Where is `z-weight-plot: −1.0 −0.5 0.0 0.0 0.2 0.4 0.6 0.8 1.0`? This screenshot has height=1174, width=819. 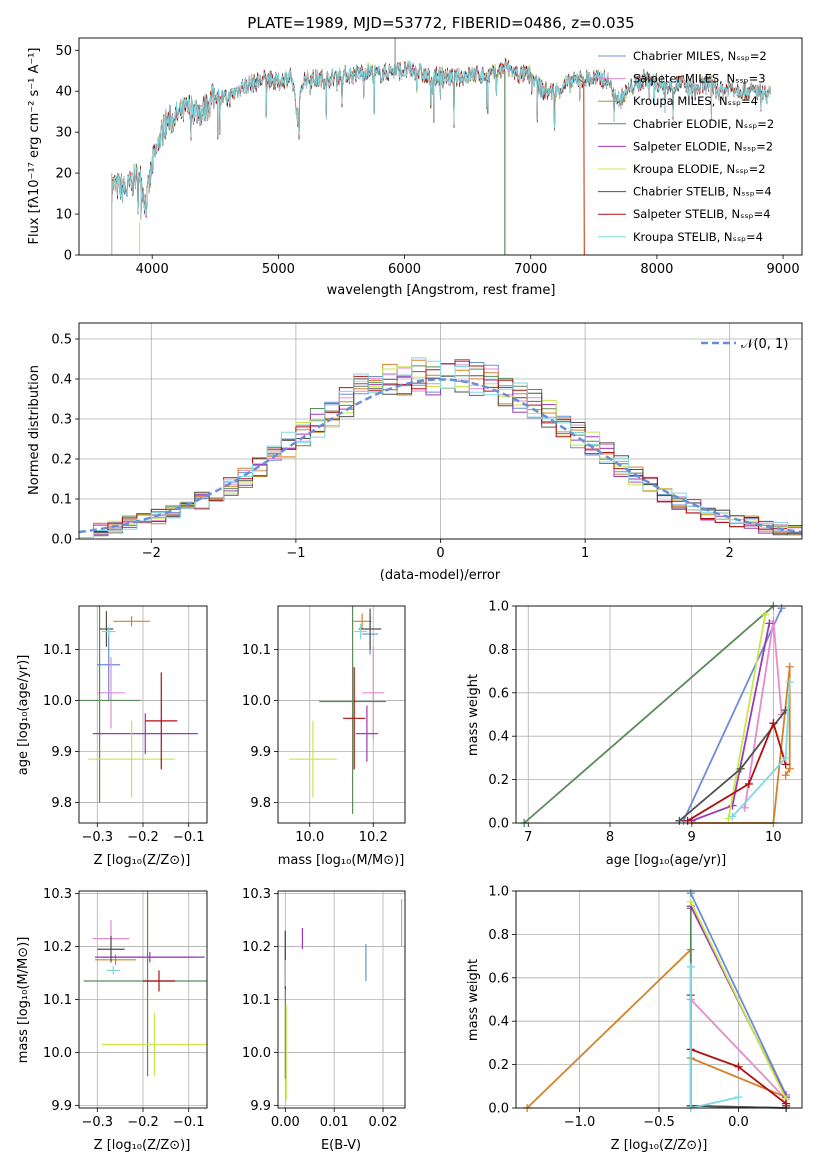 z-weight-plot: −1.0 −0.5 0.0 0.0 0.2 0.4 0.6 0.8 1.0 is located at coordinates (645, 1007).